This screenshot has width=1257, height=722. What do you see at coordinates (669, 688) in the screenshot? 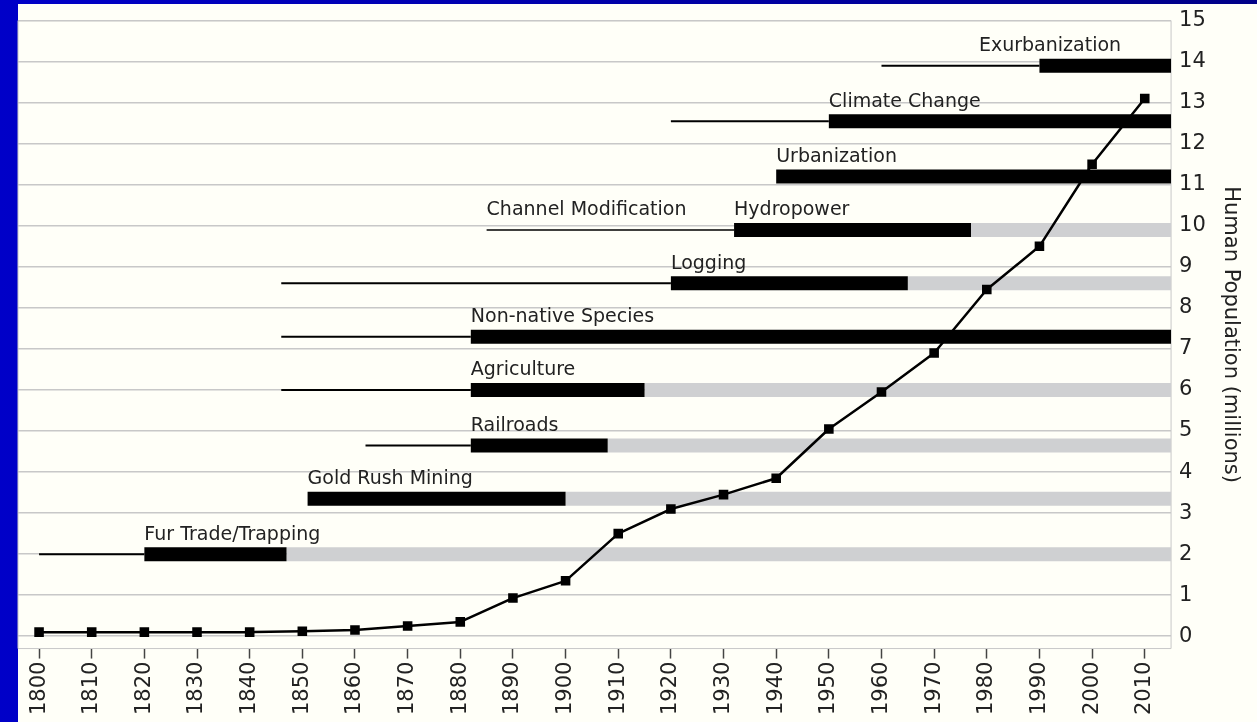
I see `x-tick-label: 1920` at bounding box center [669, 688].